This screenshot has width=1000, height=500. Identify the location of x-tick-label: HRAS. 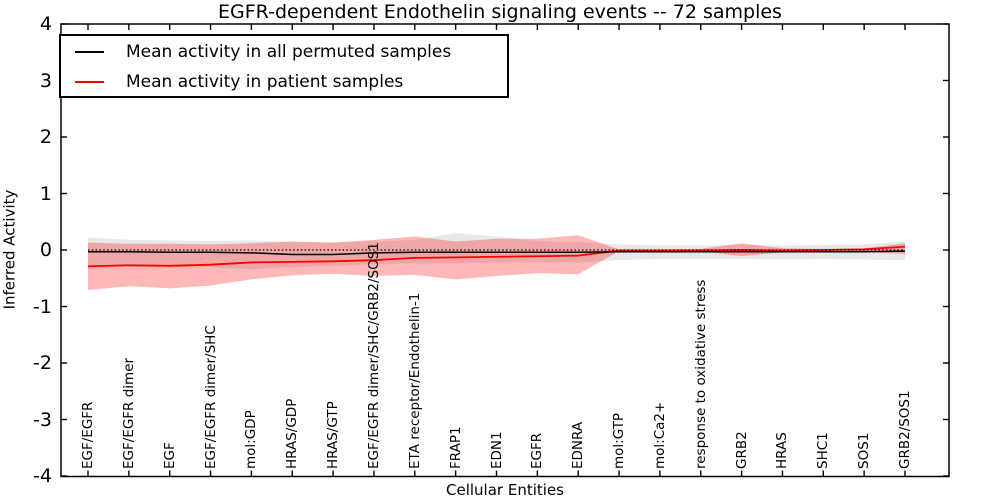
(782, 450).